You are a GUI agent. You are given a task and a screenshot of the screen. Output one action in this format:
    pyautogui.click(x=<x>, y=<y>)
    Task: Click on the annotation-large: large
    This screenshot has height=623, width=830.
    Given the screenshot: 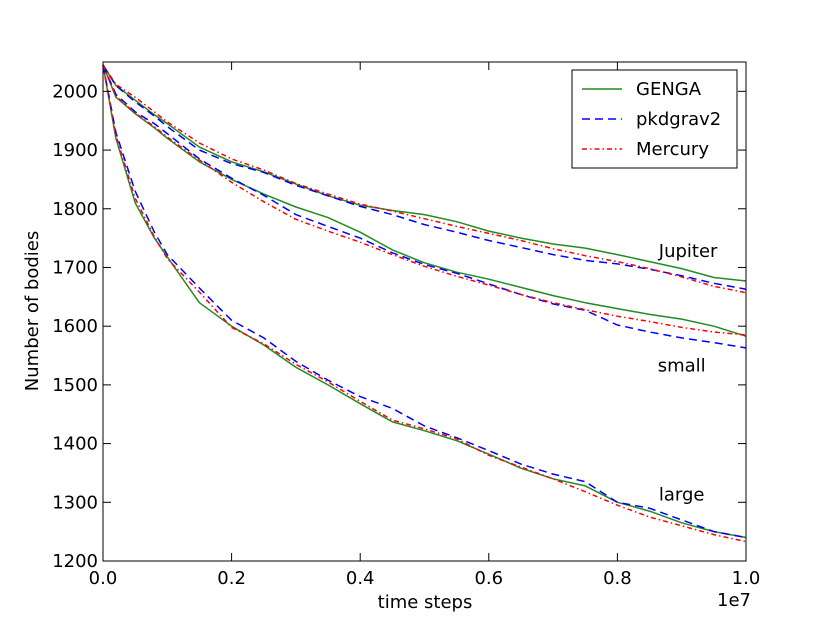 What is the action you would take?
    pyautogui.click(x=682, y=495)
    